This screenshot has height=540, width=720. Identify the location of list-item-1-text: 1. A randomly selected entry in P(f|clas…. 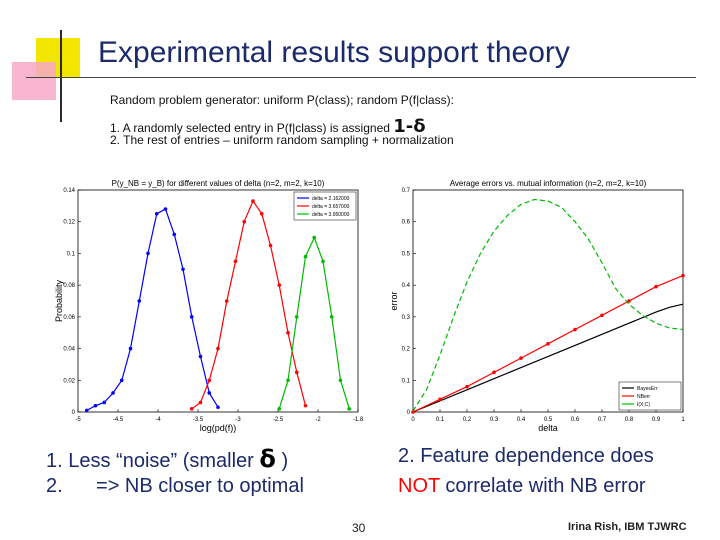
(250, 128).